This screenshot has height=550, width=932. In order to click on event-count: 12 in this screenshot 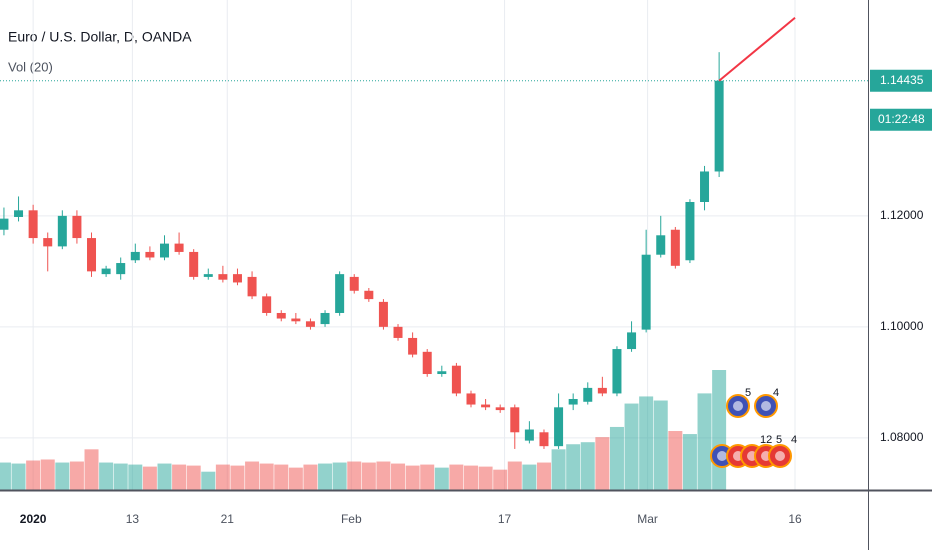, I will do `click(766, 440)`.